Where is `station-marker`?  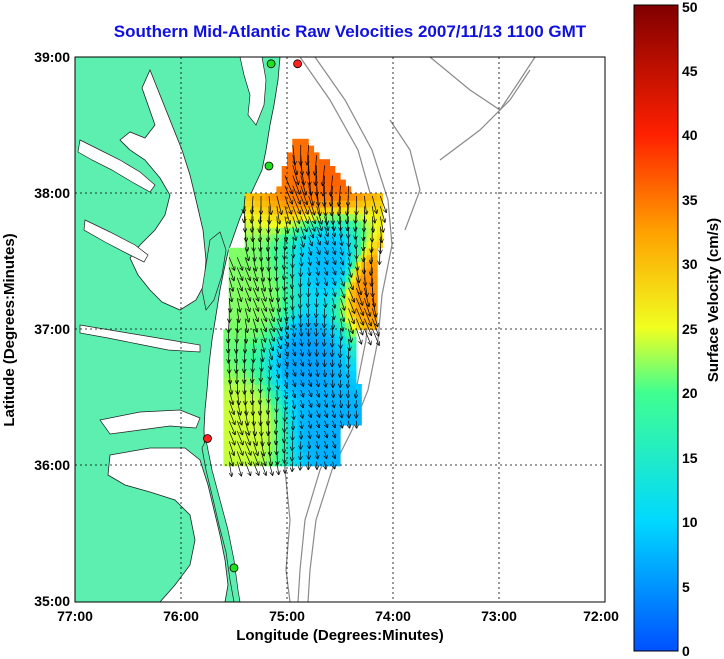
station-marker is located at coordinates (271, 64).